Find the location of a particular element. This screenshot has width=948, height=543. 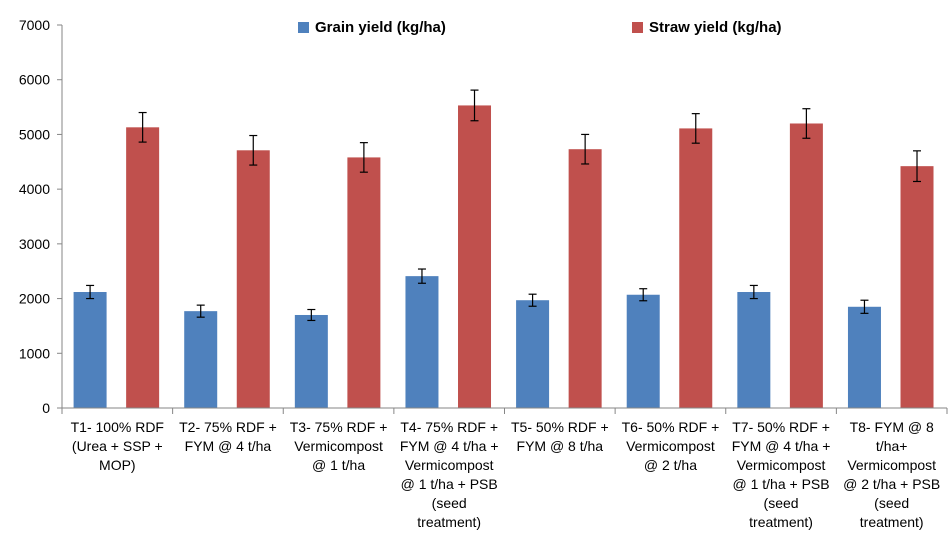

legend-item: Straw yield (kg/ha) is located at coordinates (707, 27).